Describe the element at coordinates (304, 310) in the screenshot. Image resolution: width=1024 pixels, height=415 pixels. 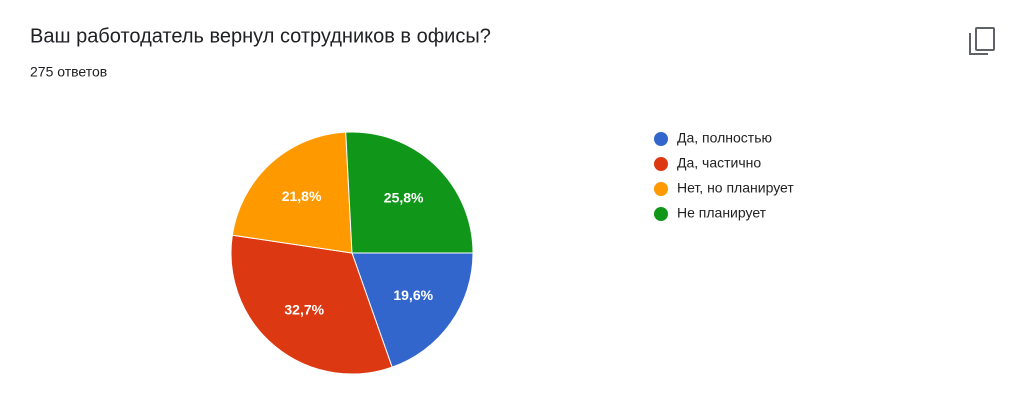
I see `slice-label: 32,7%` at that location.